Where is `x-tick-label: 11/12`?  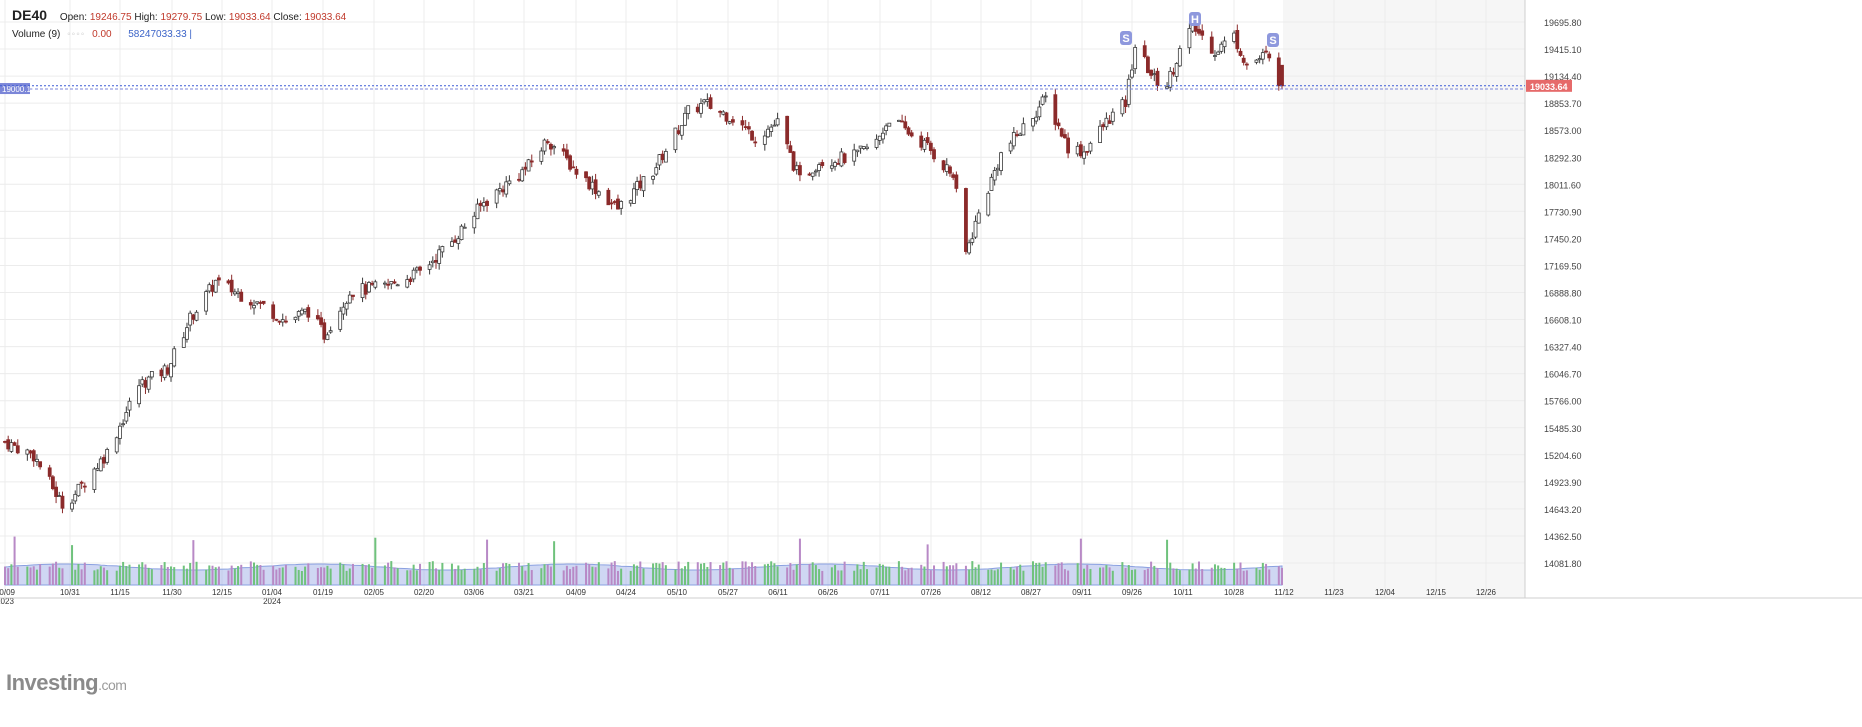
x-tick-label: 11/12 is located at coordinates (1284, 592).